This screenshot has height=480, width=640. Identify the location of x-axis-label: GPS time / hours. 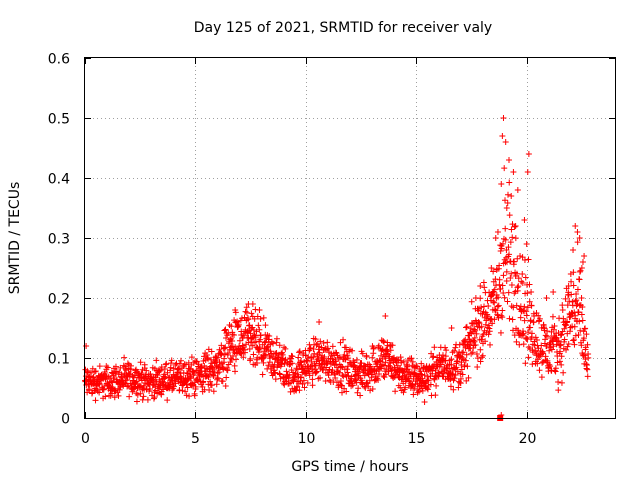
(349, 467).